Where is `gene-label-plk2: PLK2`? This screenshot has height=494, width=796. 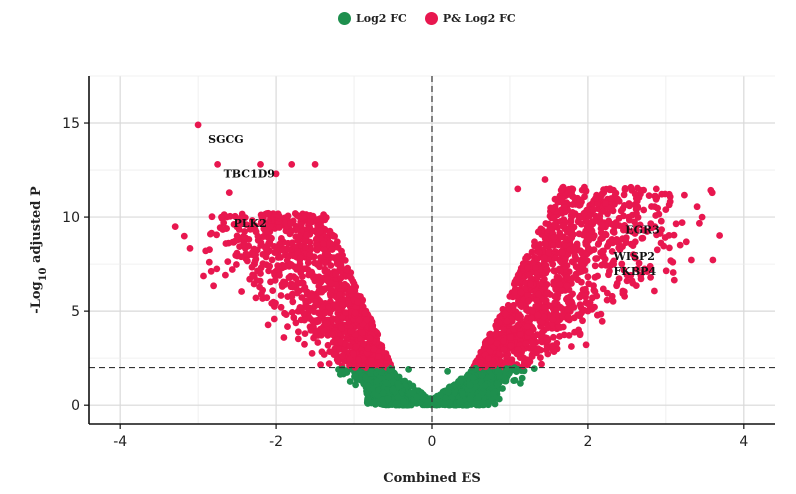 gene-label-plk2: PLK2 is located at coordinates (250, 223).